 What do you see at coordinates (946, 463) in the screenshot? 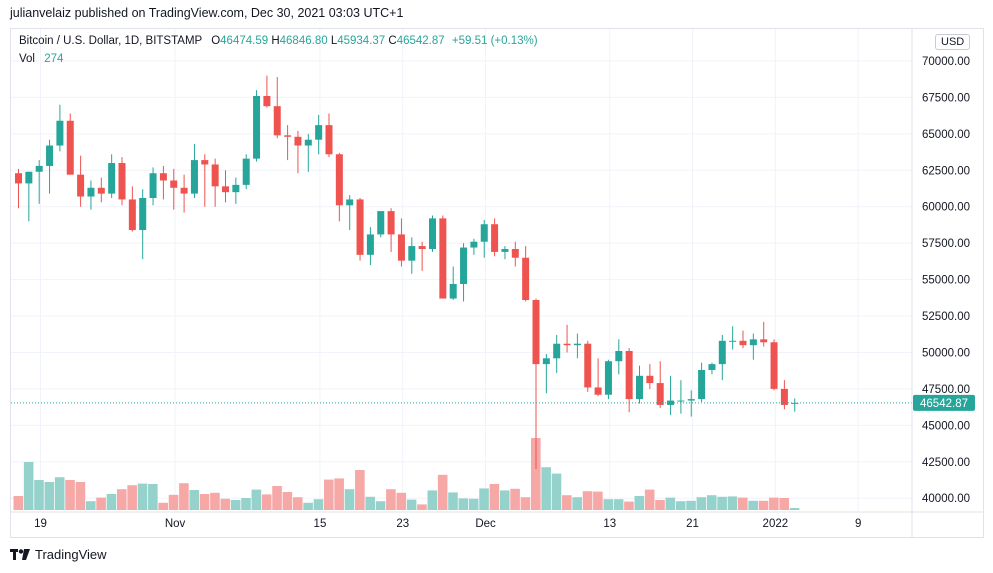
I see `y-tick-label: 42500.00` at bounding box center [946, 463].